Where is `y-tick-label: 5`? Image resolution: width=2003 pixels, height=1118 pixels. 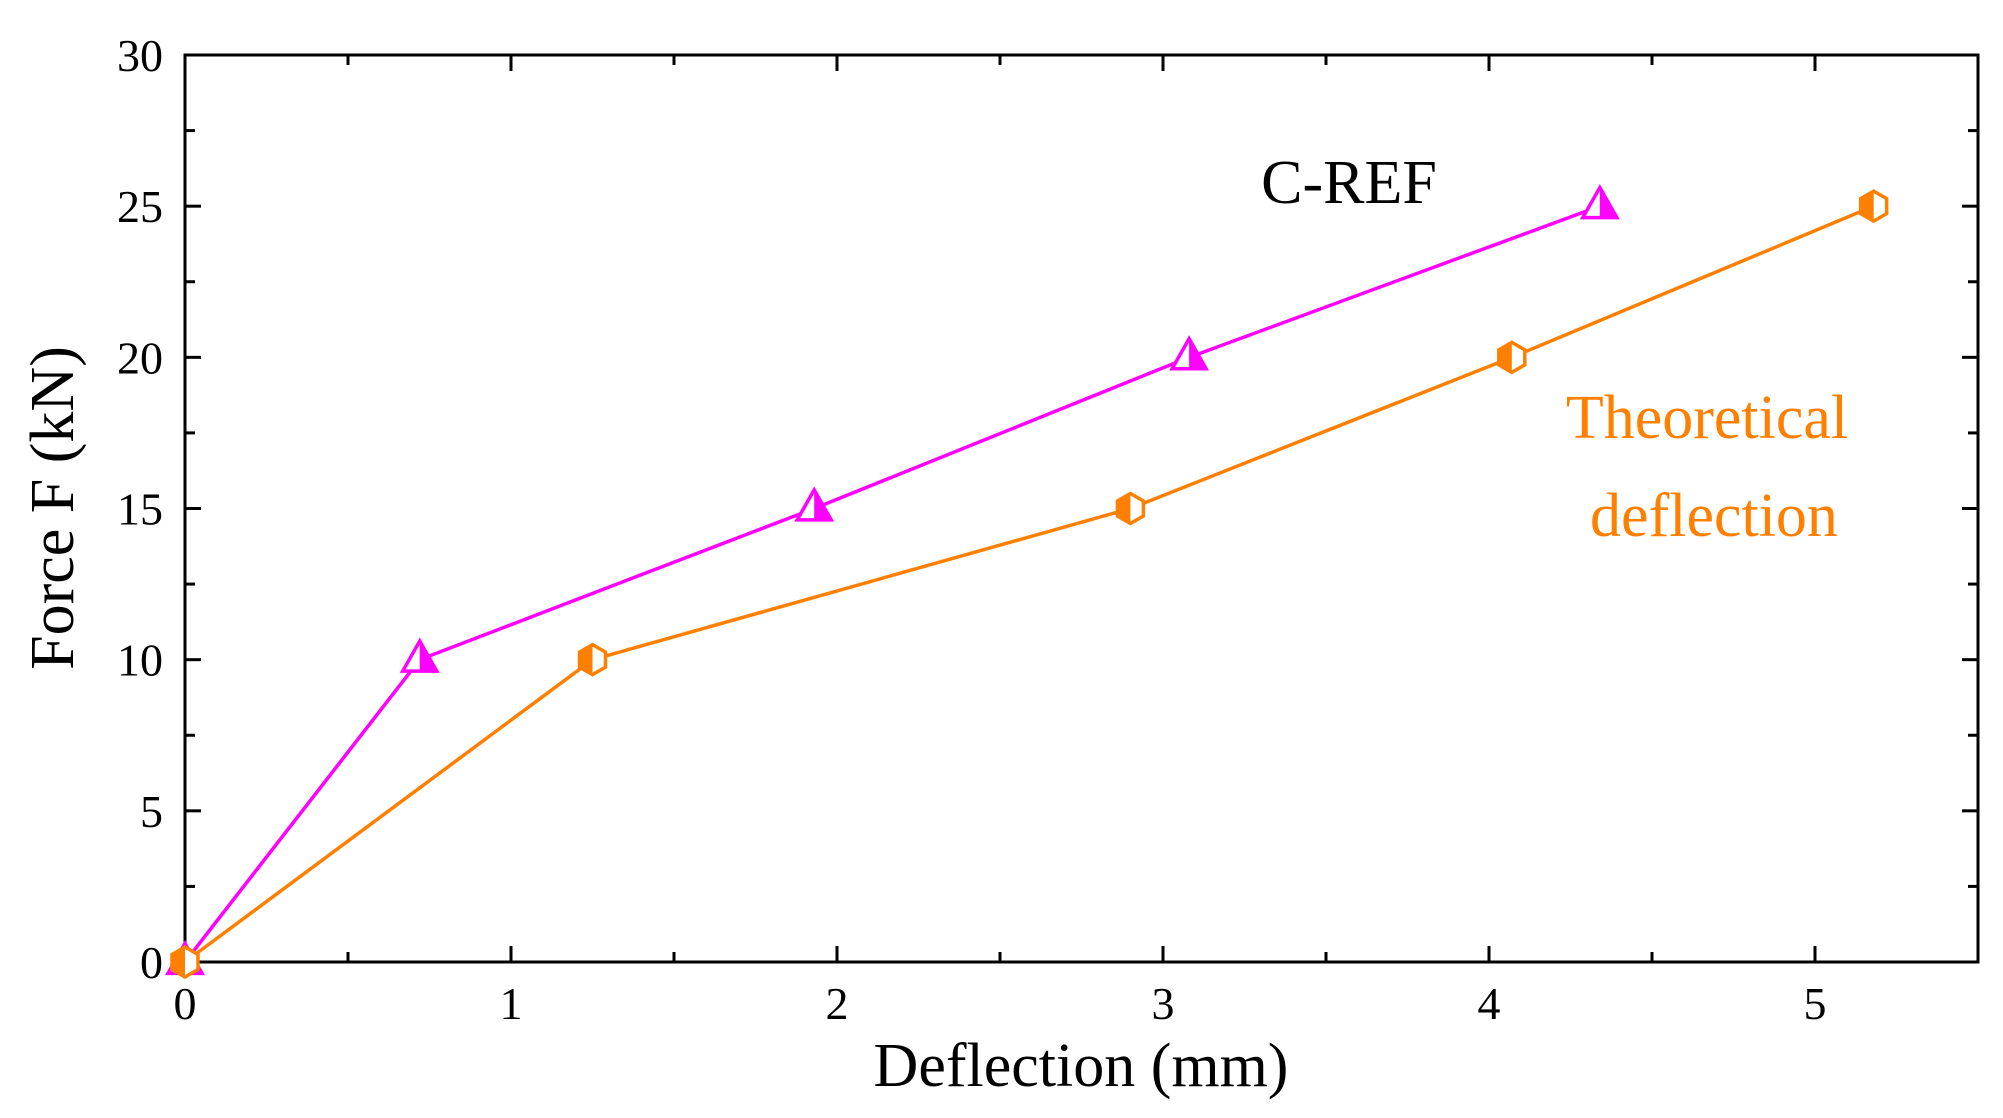
y-tick-label: 5 is located at coordinates (151, 811).